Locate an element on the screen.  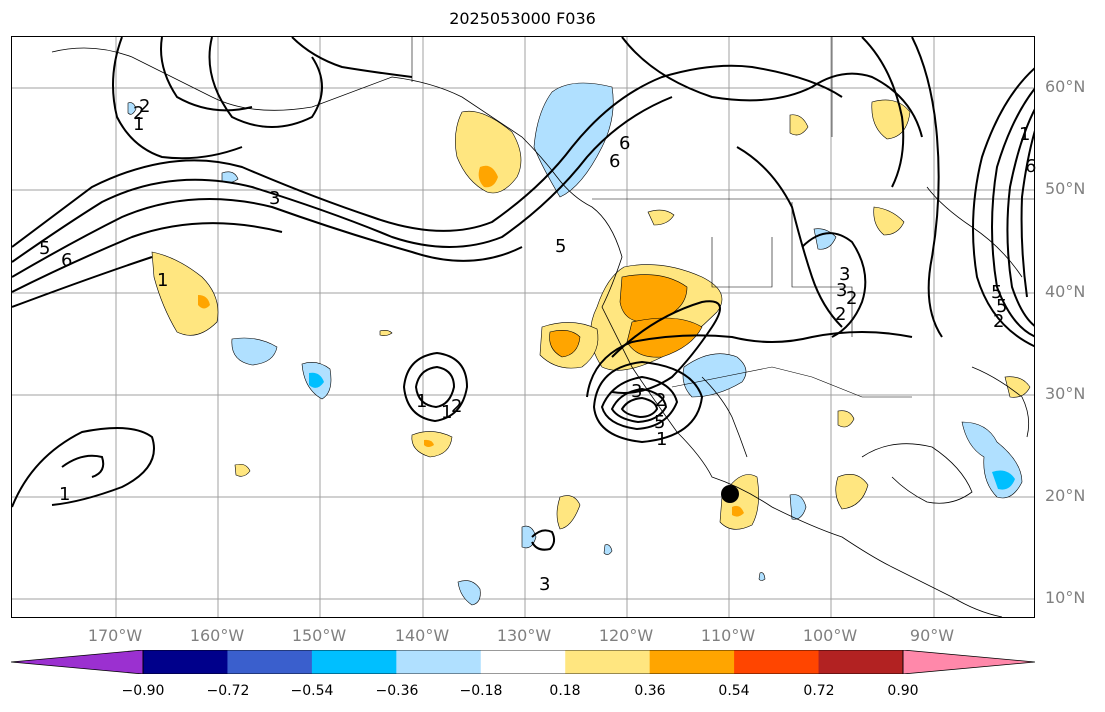
storm-center-marker is located at coordinates (730, 494).